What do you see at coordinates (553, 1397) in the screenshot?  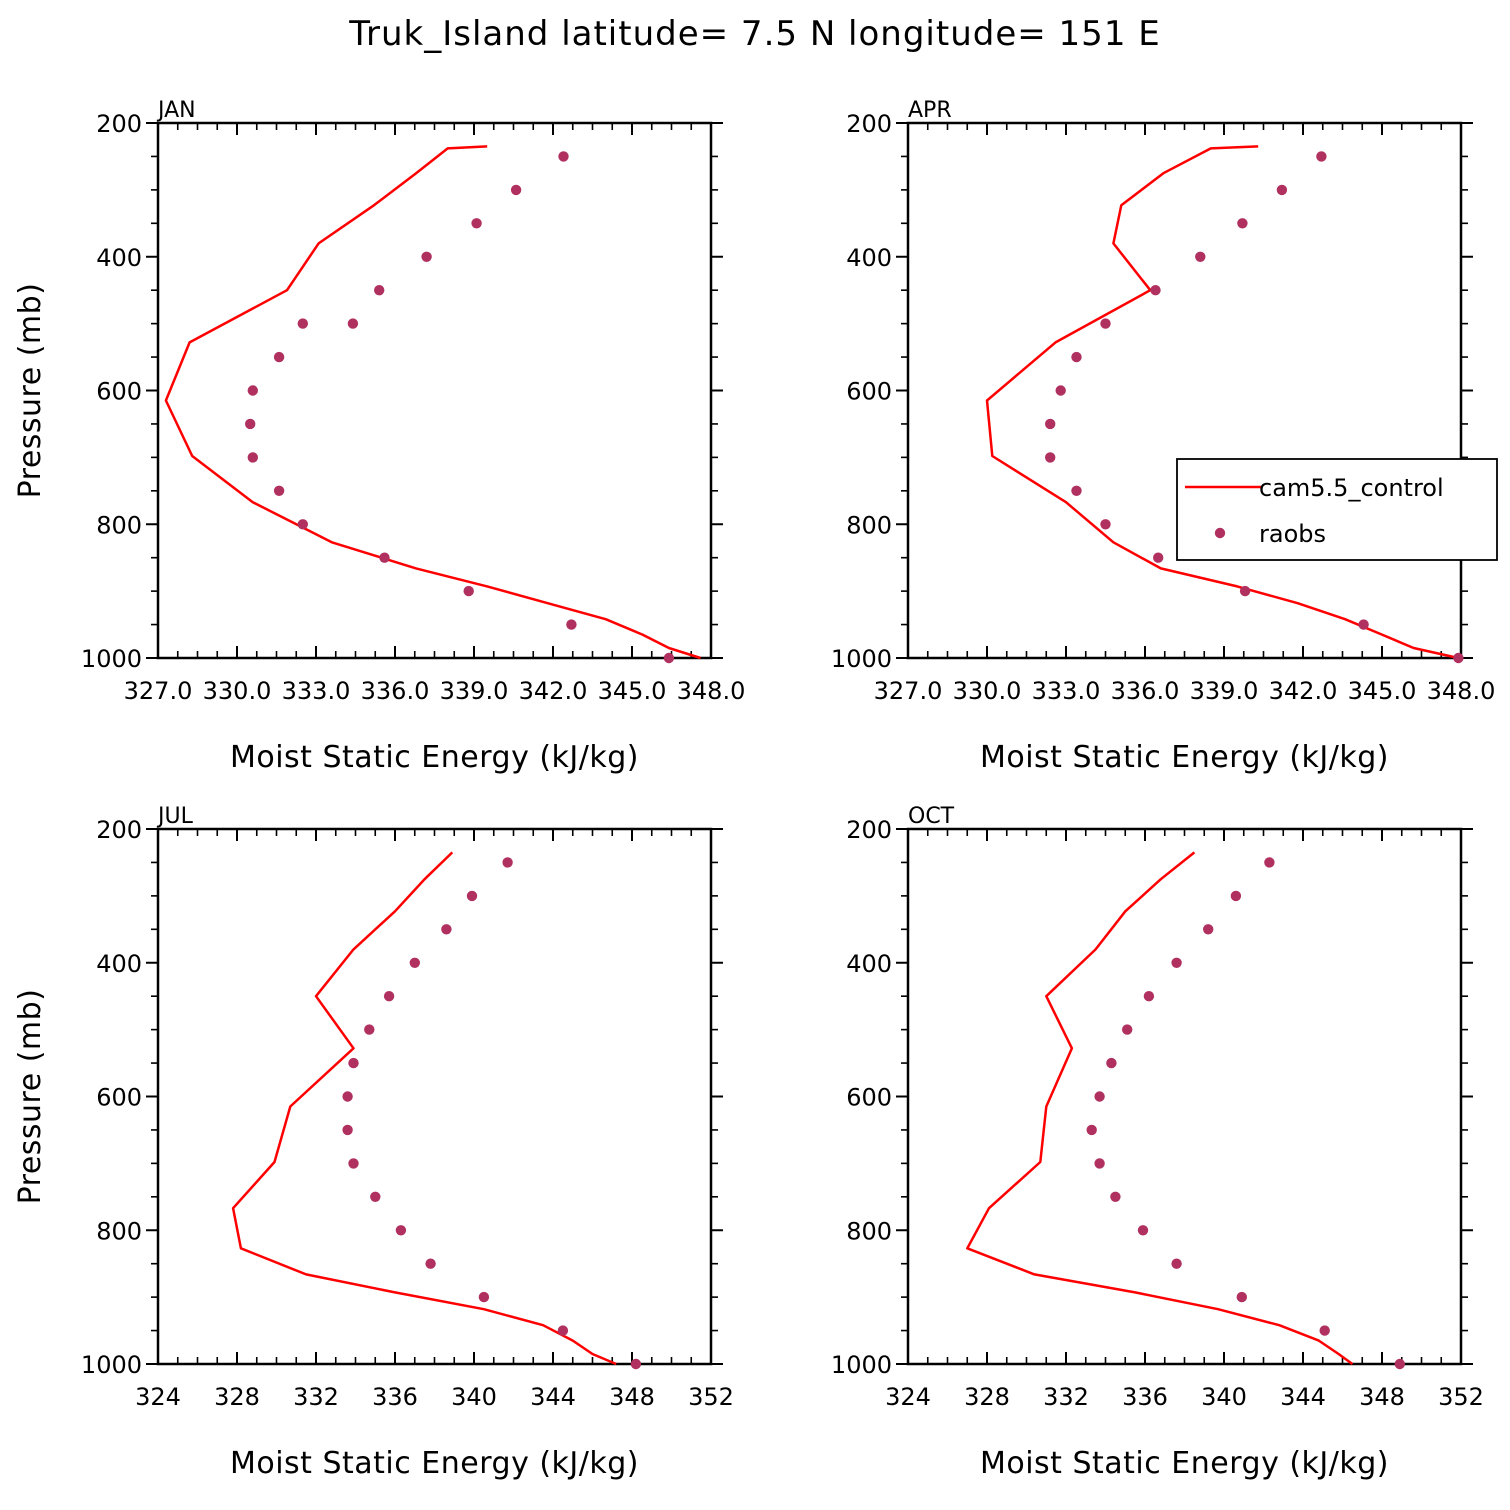 I see `x-tick-label: 344` at bounding box center [553, 1397].